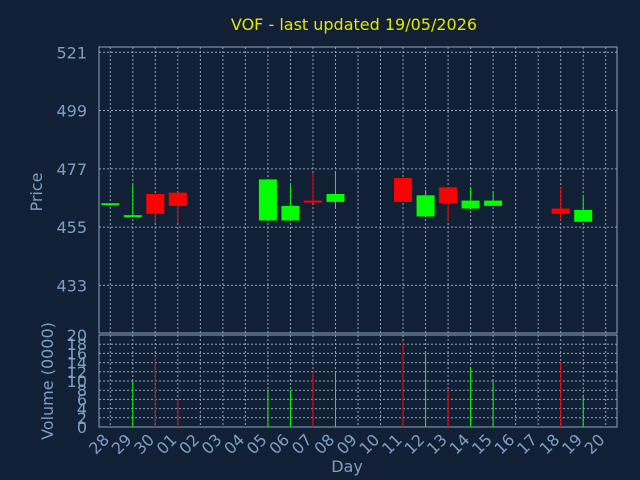 This screenshot has width=640, height=480. I want to click on volume-tick-label: 18, so click(77, 344).